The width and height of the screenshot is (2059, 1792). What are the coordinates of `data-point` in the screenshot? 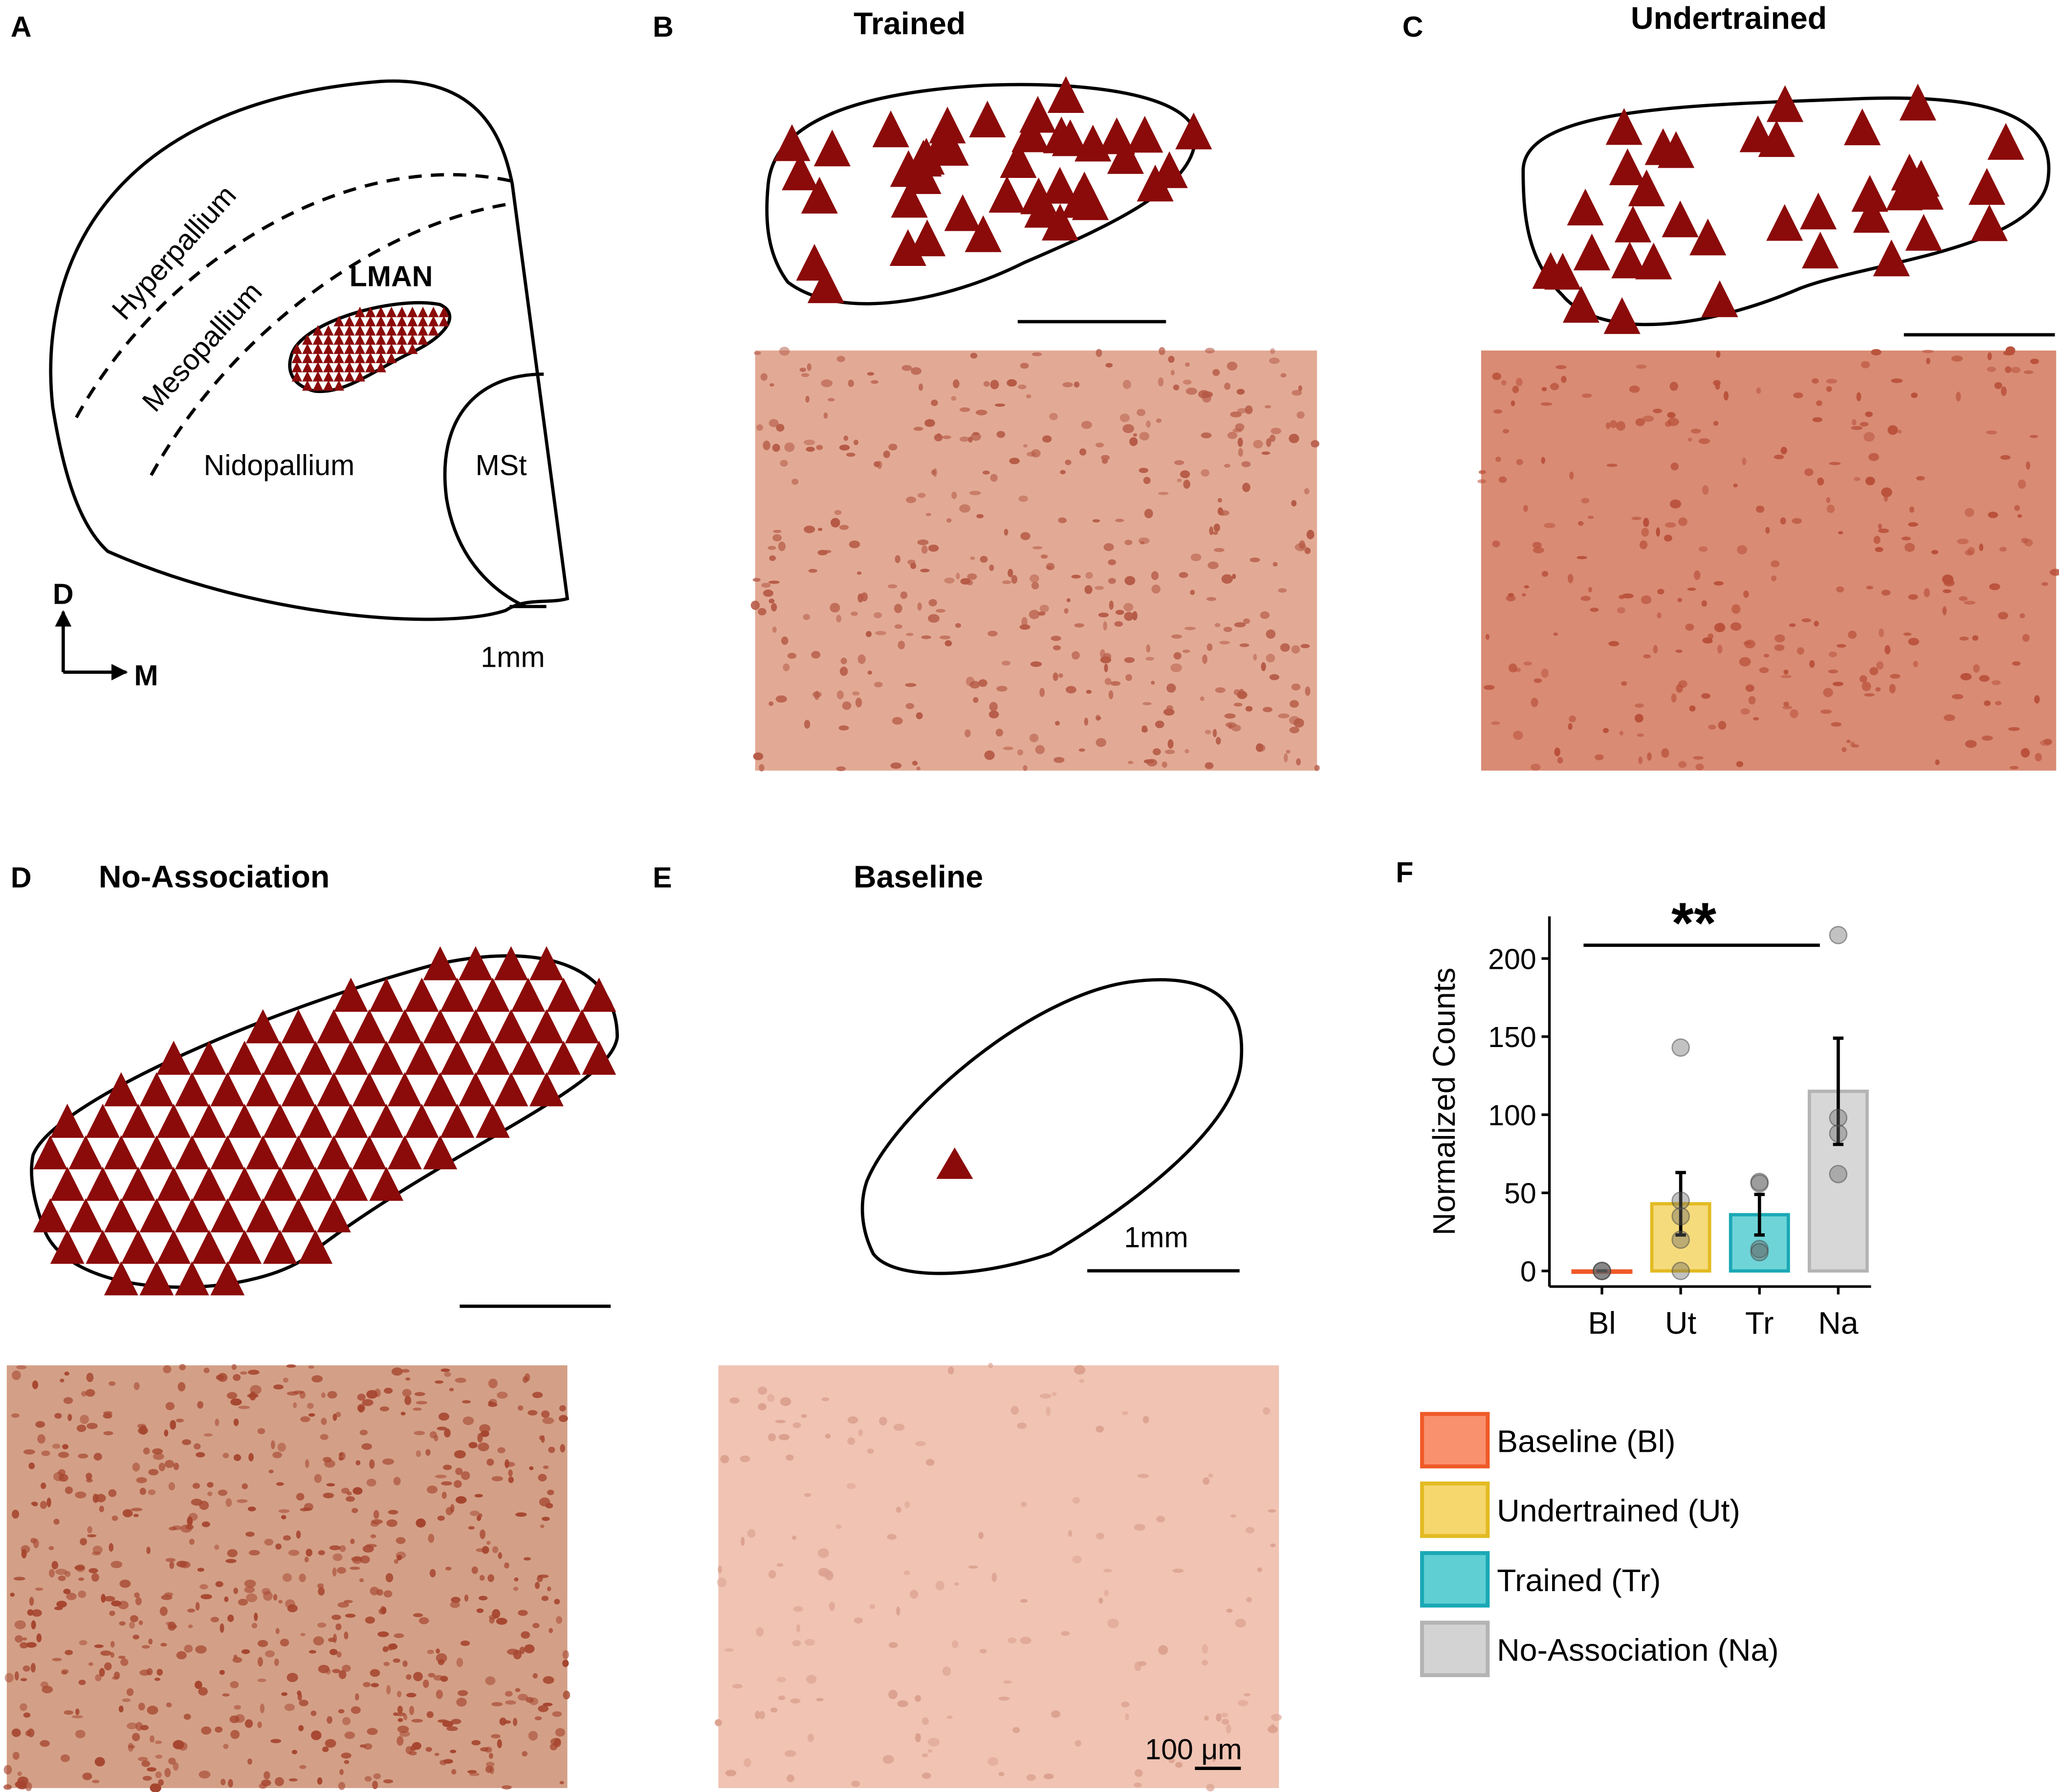 It's located at (1680, 1239).